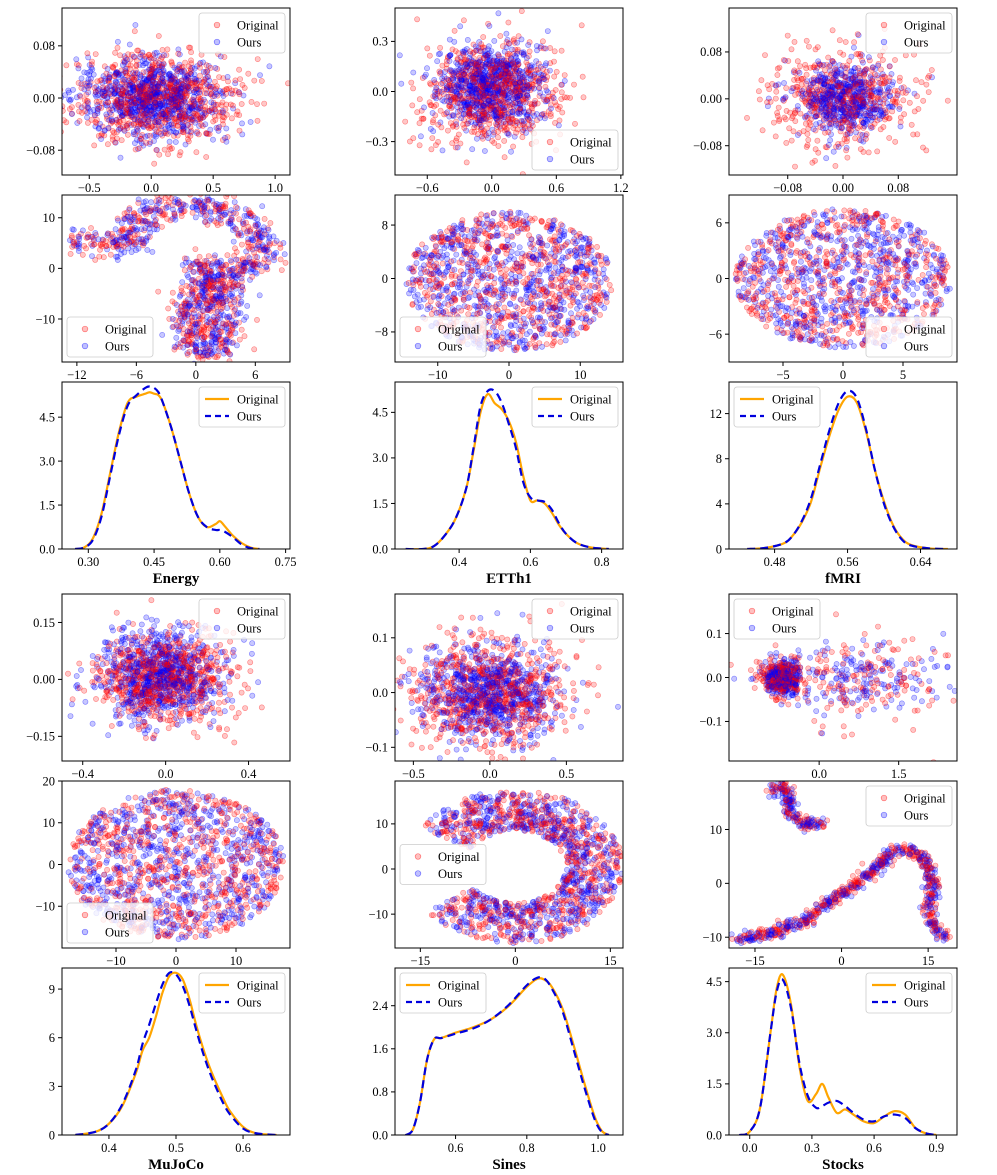 This screenshot has width=997, height=1175. I want to click on y-tick-label: 0.0, so click(380, 92).